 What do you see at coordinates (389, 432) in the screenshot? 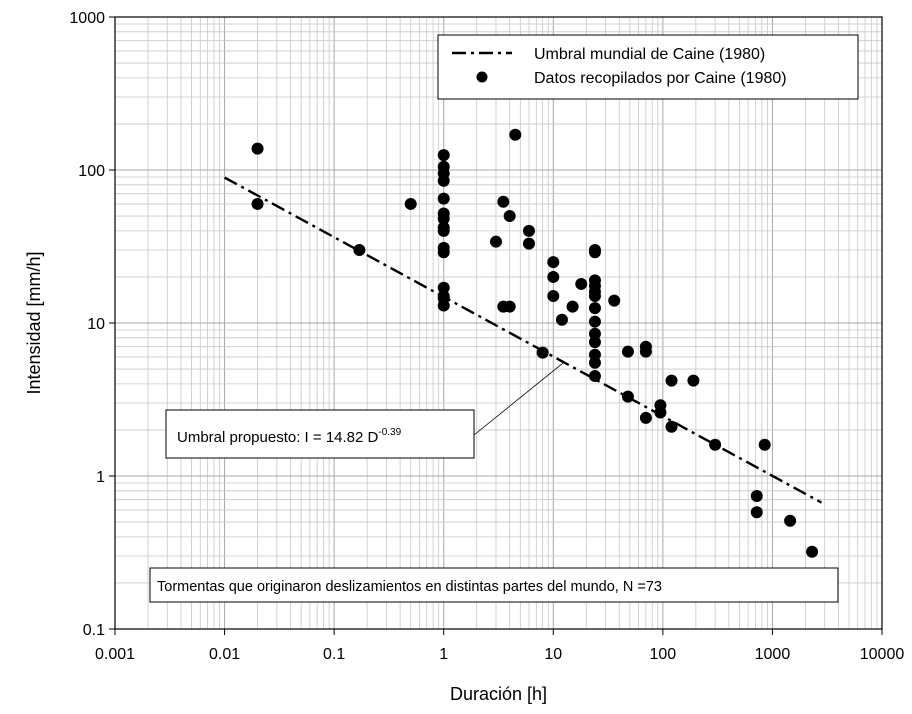
I see `equation-exponent: -0.39` at bounding box center [389, 432].